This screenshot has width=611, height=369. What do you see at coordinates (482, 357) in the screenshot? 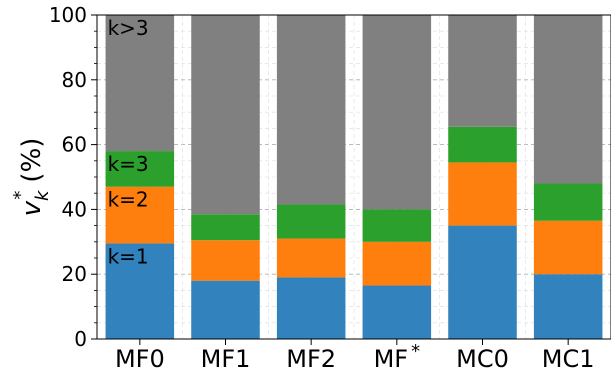
I see `x-tick-label: MC0` at bounding box center [482, 357].